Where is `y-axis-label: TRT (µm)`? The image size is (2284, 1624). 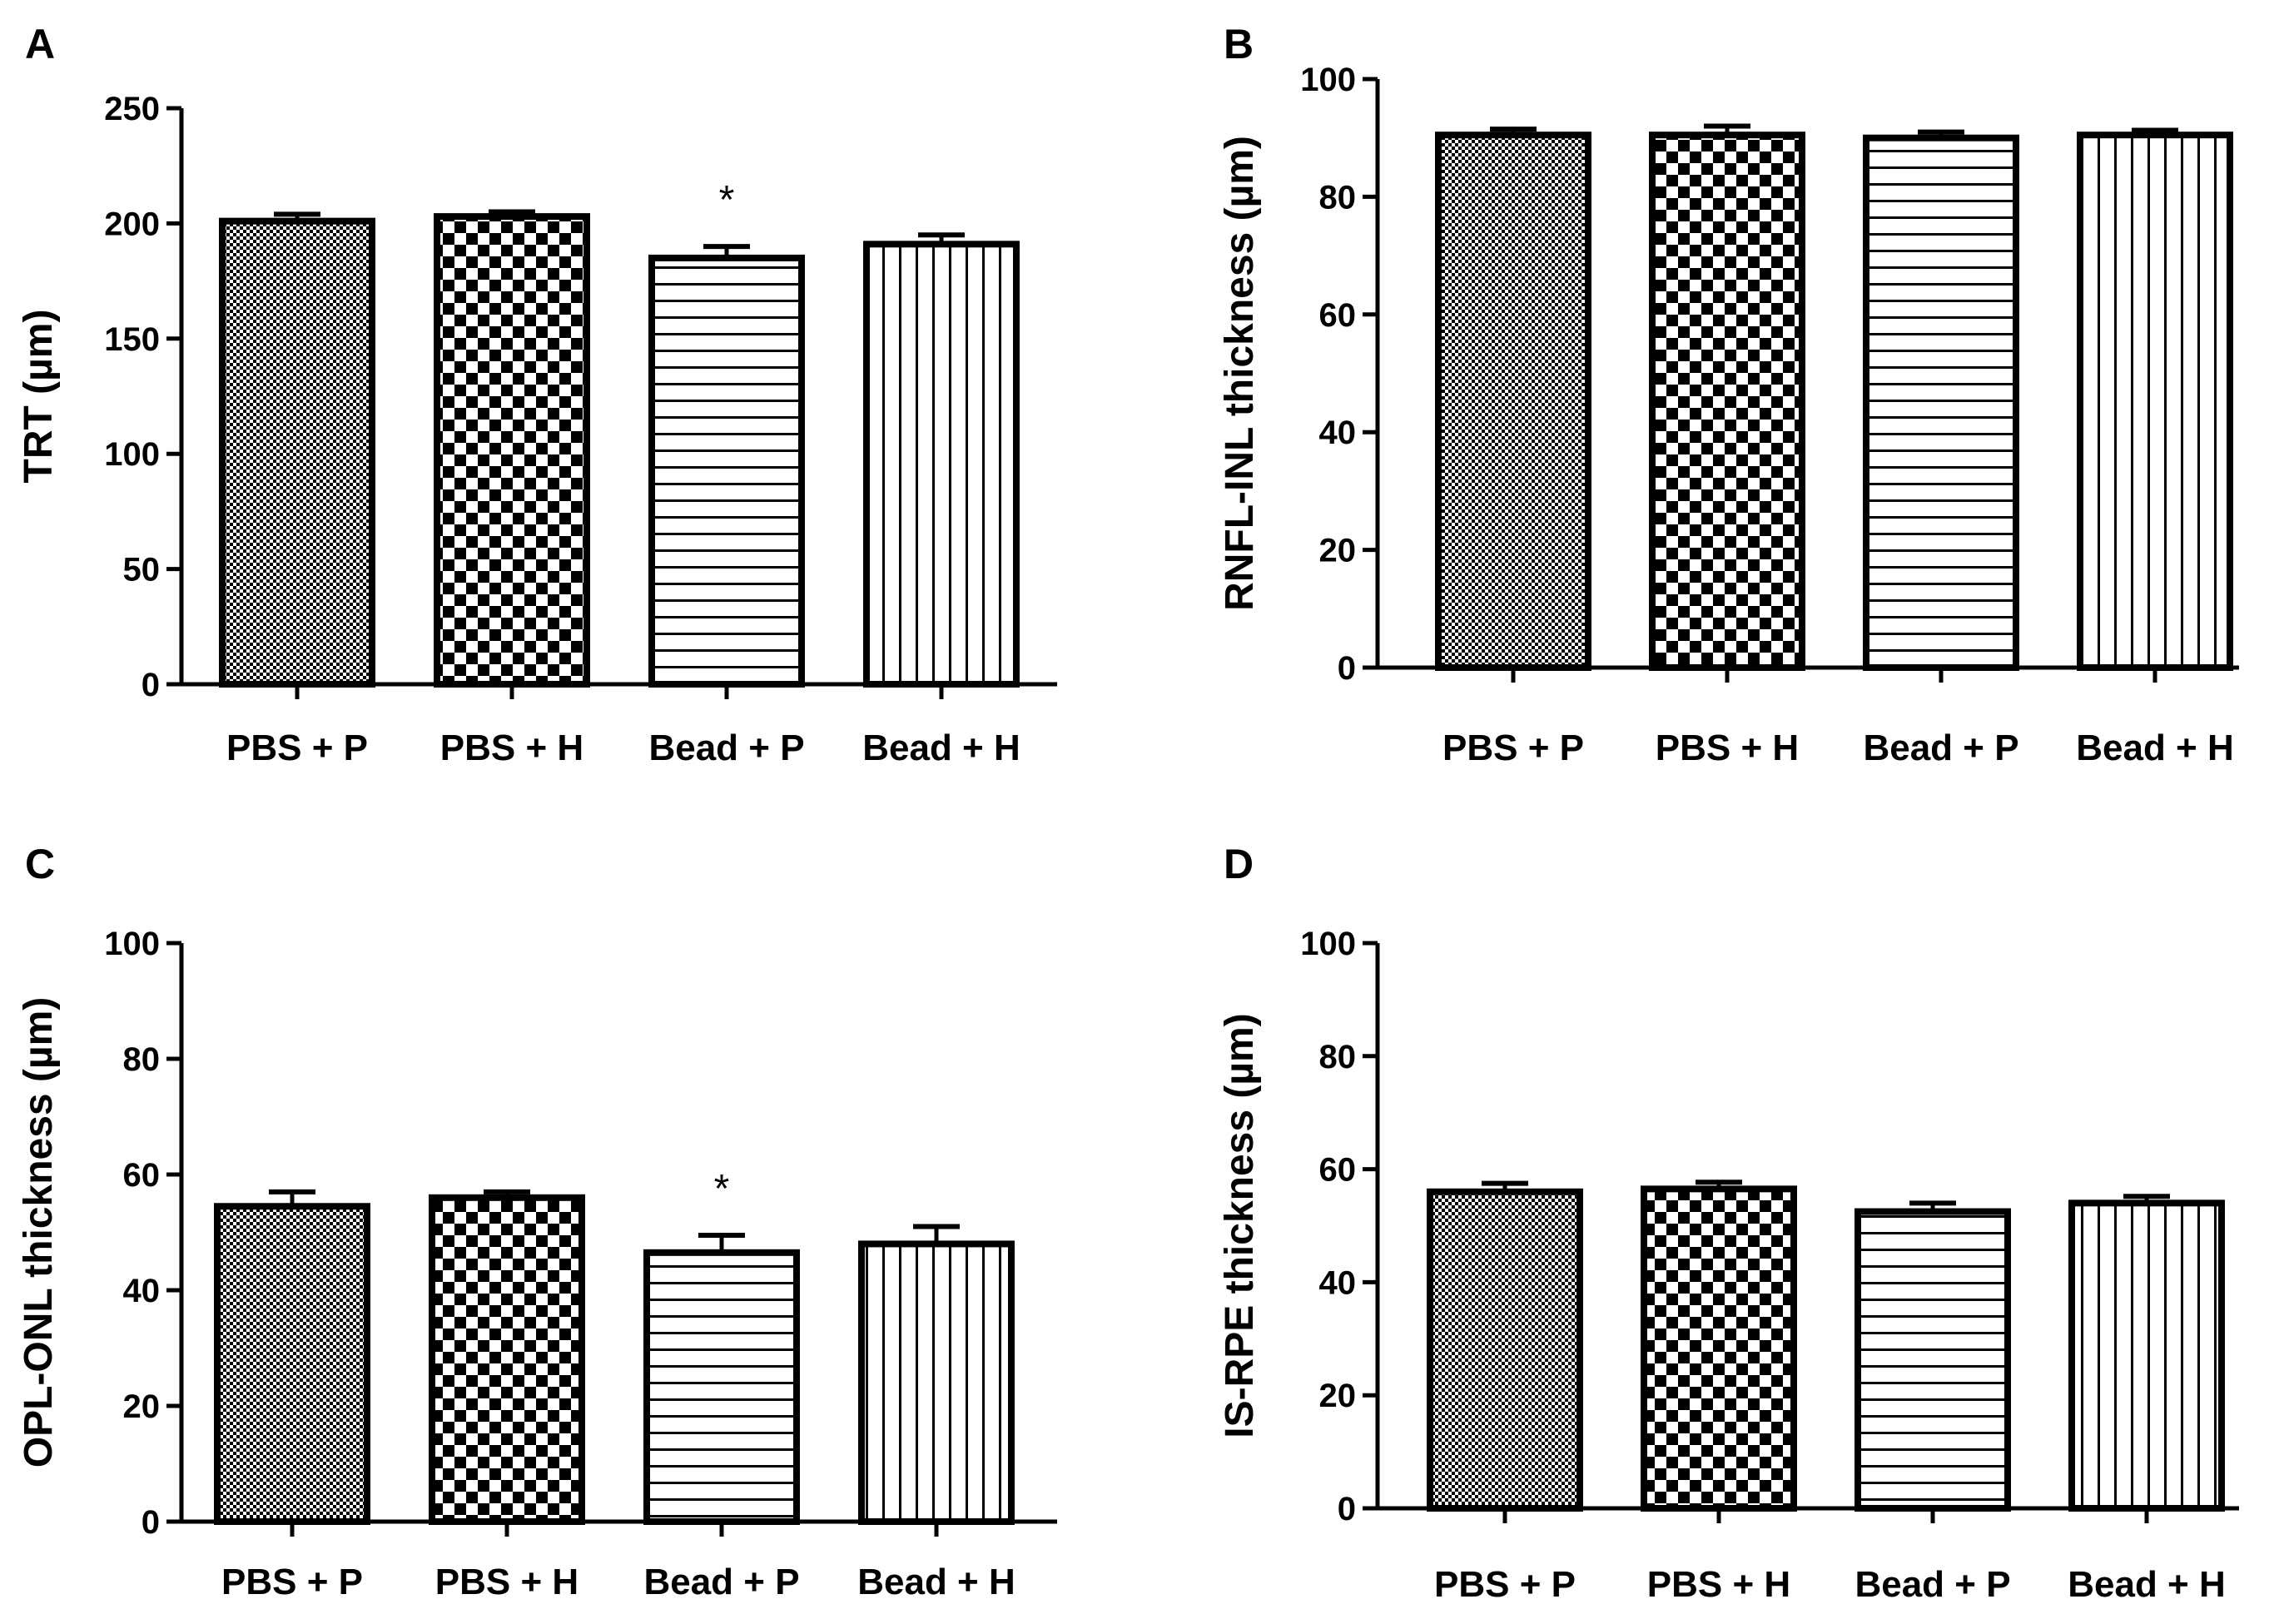 y-axis-label: TRT (µm) is located at coordinates (39, 397).